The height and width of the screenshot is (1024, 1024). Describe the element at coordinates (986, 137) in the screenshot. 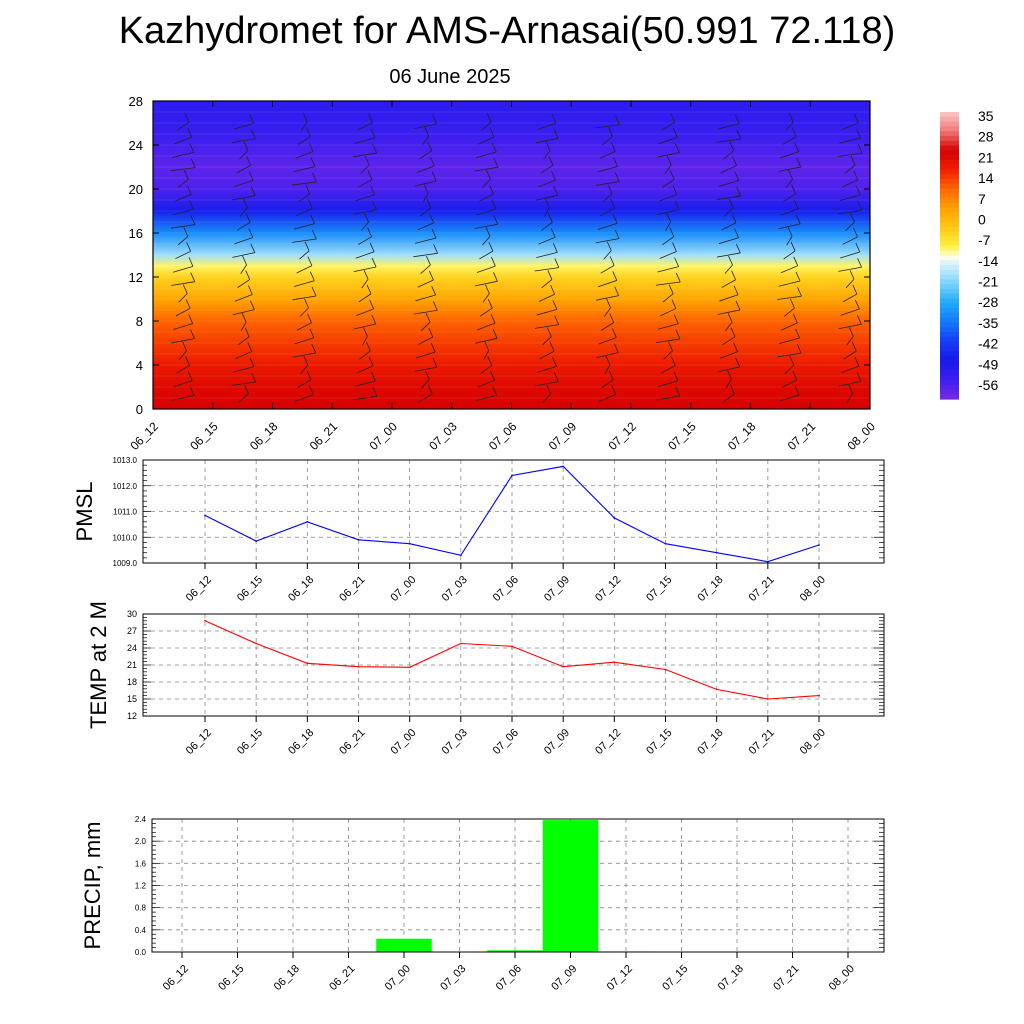

I see `colorbar-tick-label: 28` at that location.